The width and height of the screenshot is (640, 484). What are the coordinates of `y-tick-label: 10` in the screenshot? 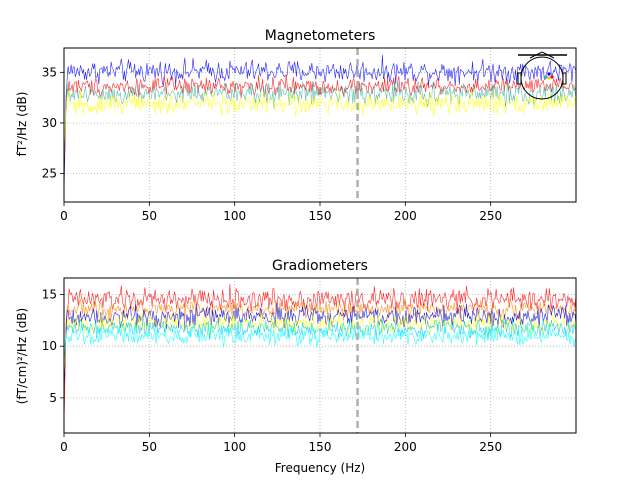 It's located at (49, 346).